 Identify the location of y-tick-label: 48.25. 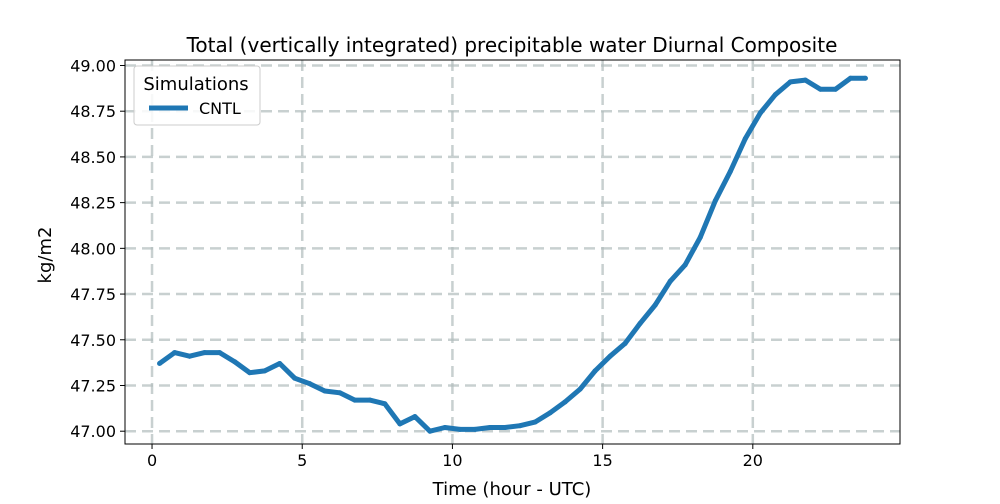
(93, 203).